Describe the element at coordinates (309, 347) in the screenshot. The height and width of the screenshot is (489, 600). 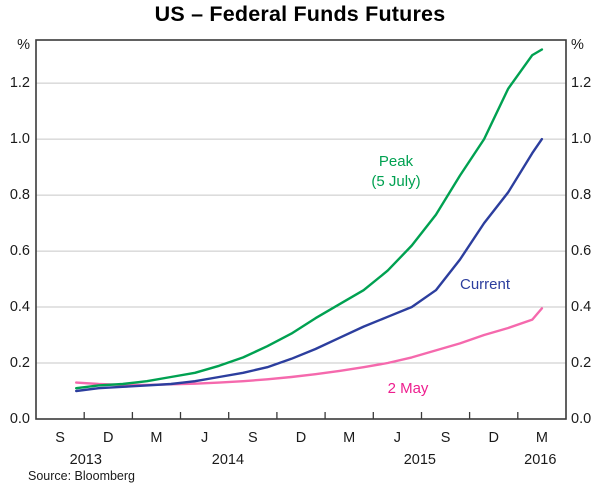
I see `series-line-2may` at that location.